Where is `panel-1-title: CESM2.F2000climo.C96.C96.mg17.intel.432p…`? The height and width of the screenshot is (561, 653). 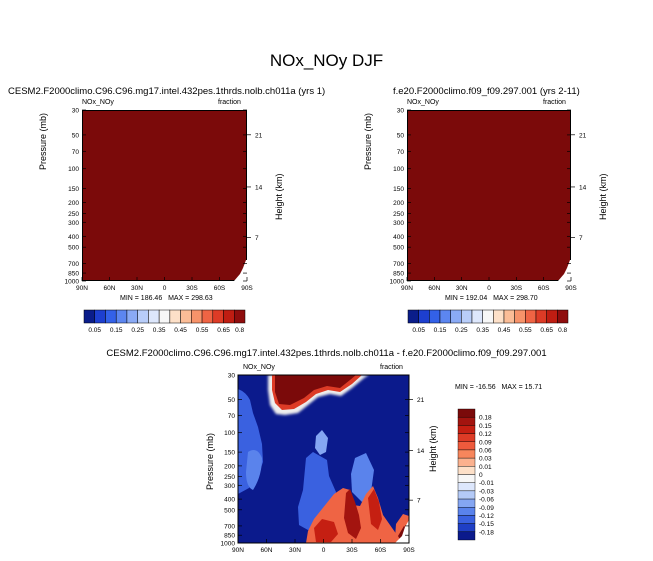
panel-1-title: CESM2.F2000climo.C96.C96.mg17.intel.432p… is located at coordinates (167, 91).